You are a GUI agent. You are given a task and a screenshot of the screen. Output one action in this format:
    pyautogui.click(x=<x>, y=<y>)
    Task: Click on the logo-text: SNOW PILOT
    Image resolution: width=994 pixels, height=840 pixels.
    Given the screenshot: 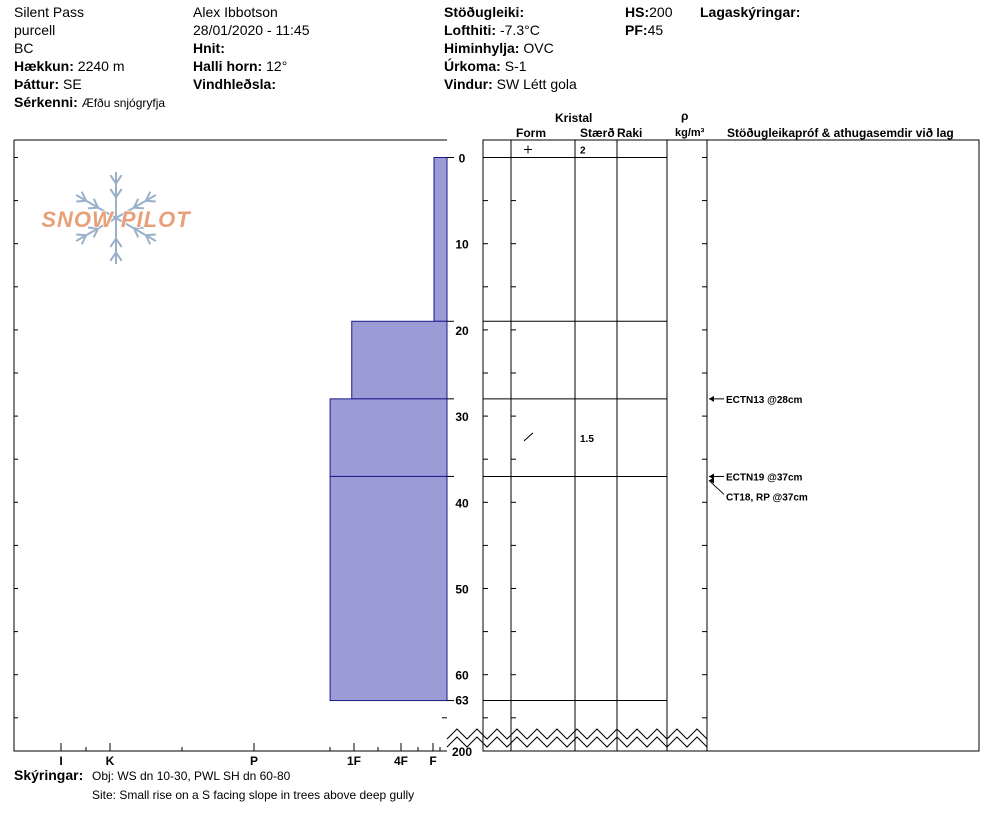 What is the action you would take?
    pyautogui.click(x=116, y=219)
    